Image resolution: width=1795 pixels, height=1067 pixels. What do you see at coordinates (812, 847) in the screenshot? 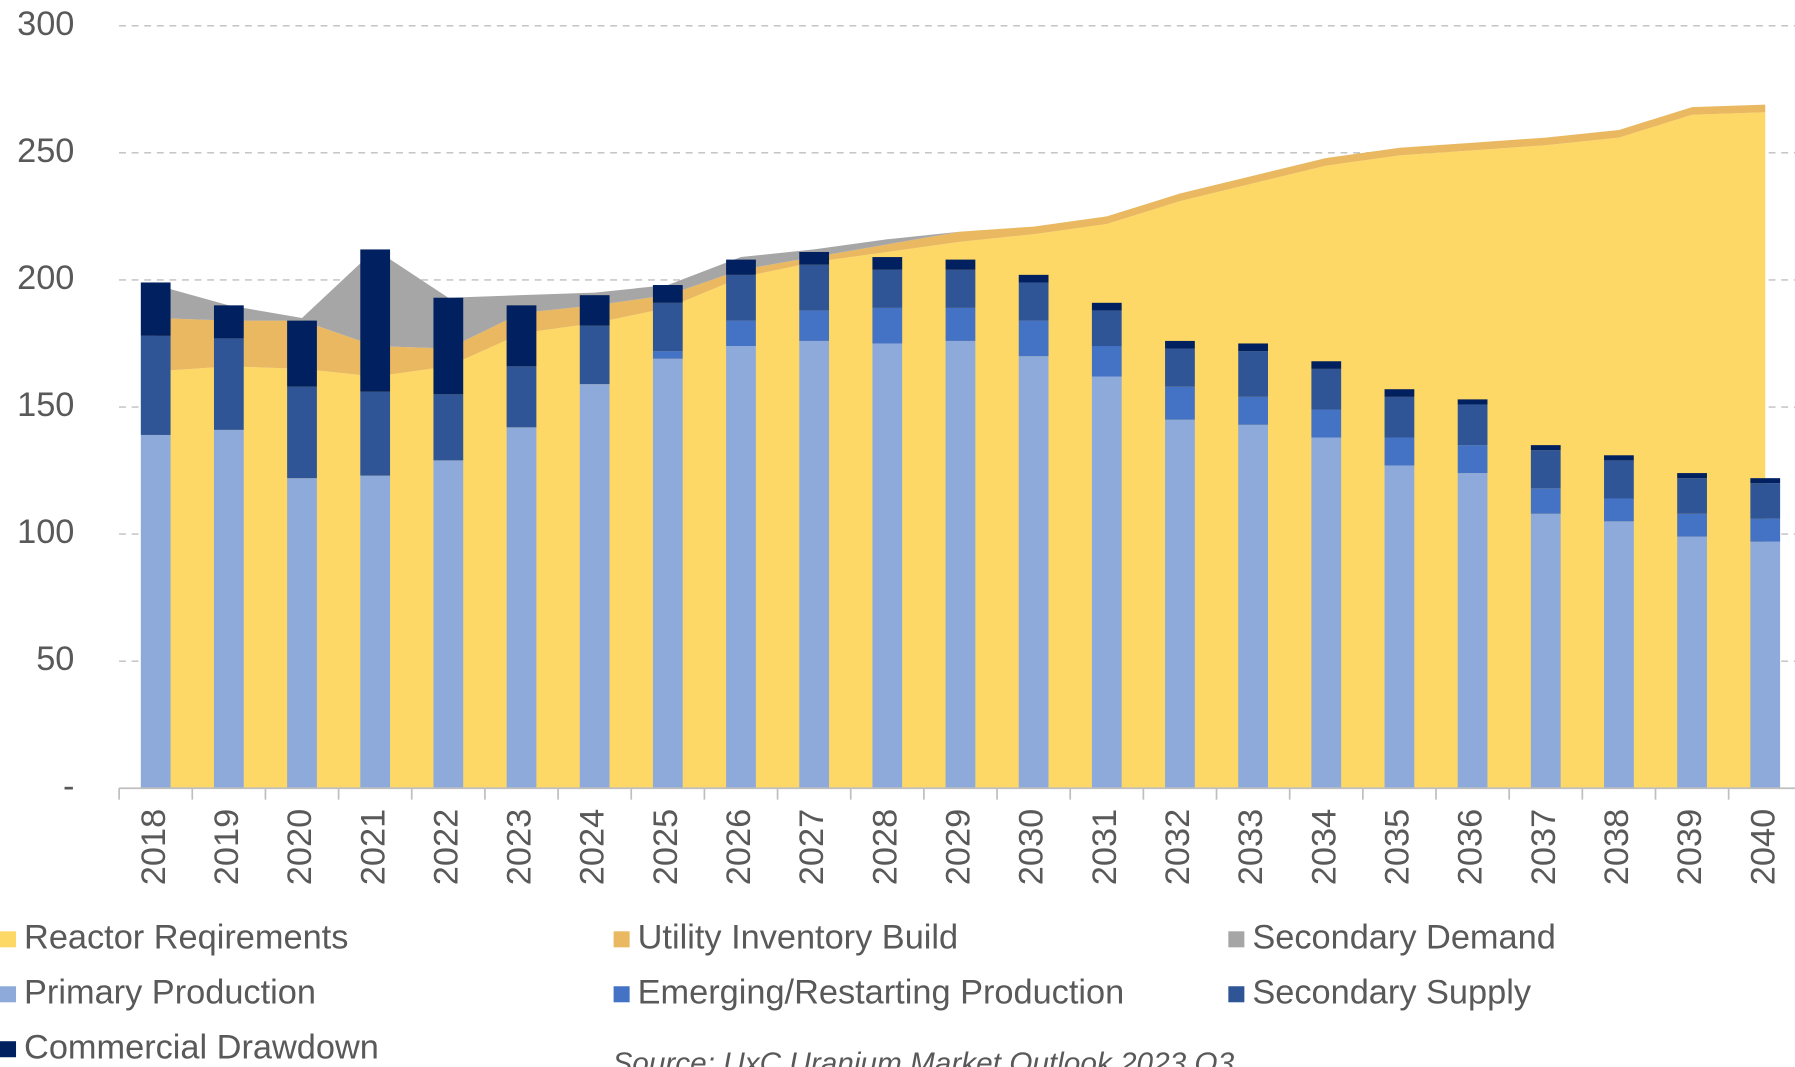
I see `x-tick-label: 2027` at bounding box center [812, 847].